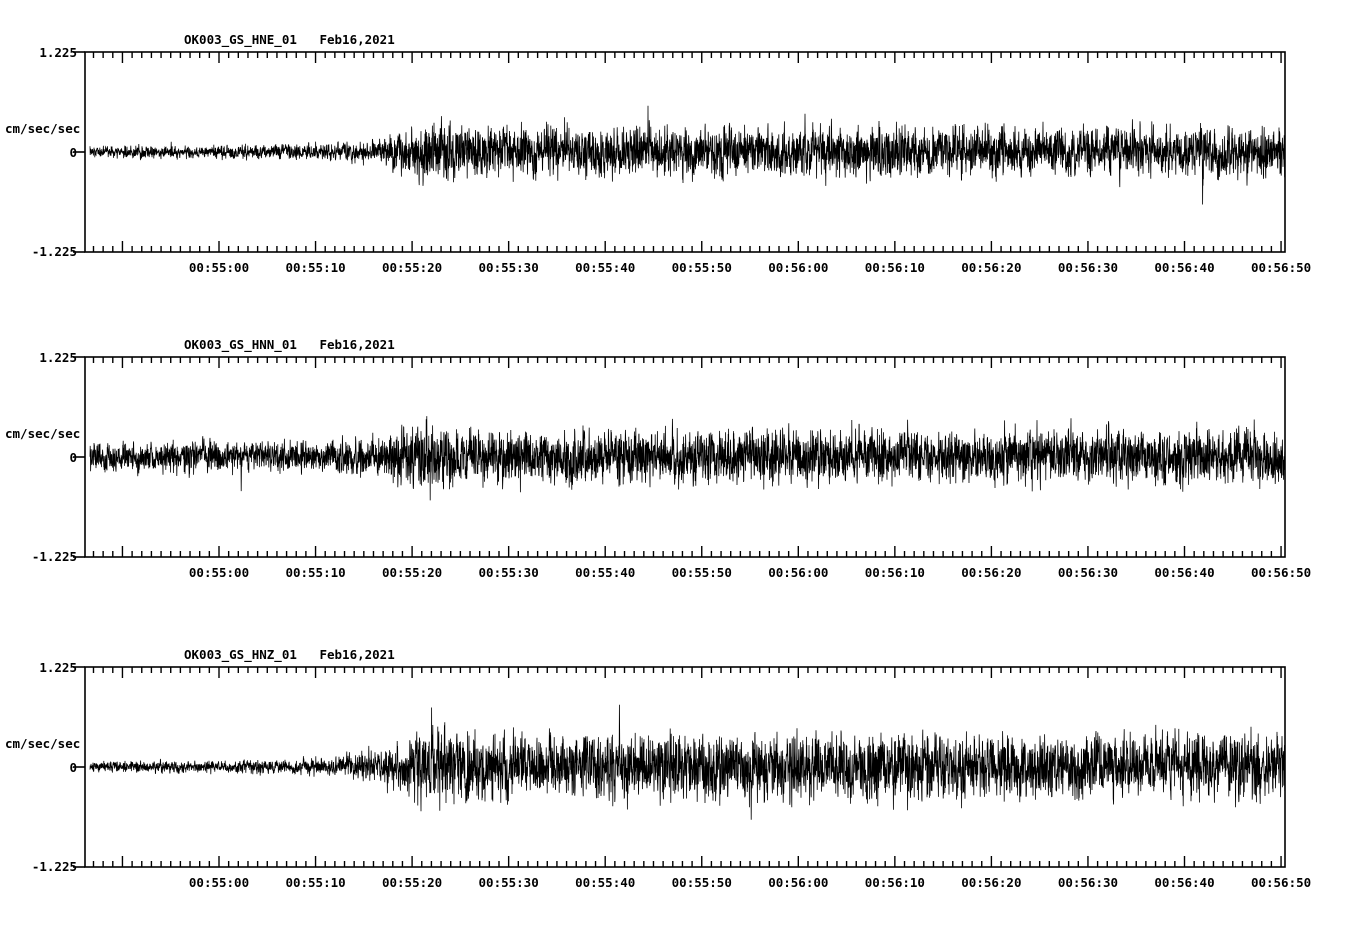  I want to click on ylabel-hnn: cm/sec/sec, so click(43, 433).